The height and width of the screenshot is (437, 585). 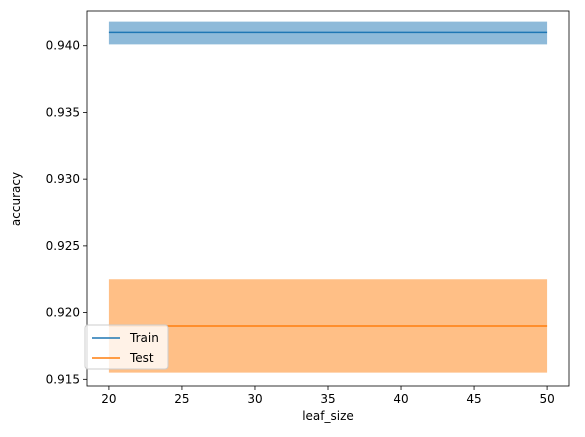 I want to click on x-tick-label: 20, so click(x=108, y=399).